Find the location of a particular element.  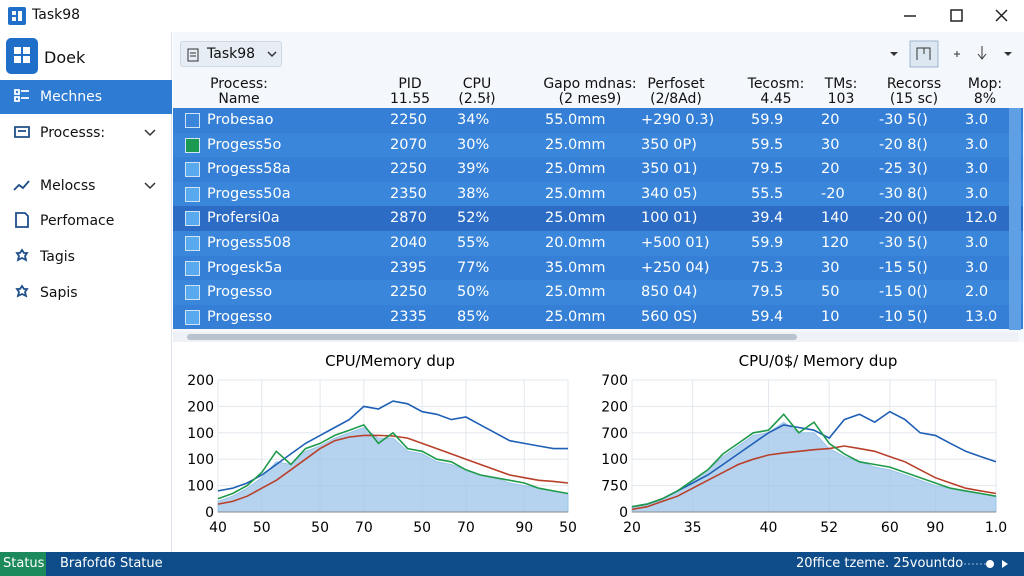

sidebar-item: Processs: is located at coordinates (86, 133).